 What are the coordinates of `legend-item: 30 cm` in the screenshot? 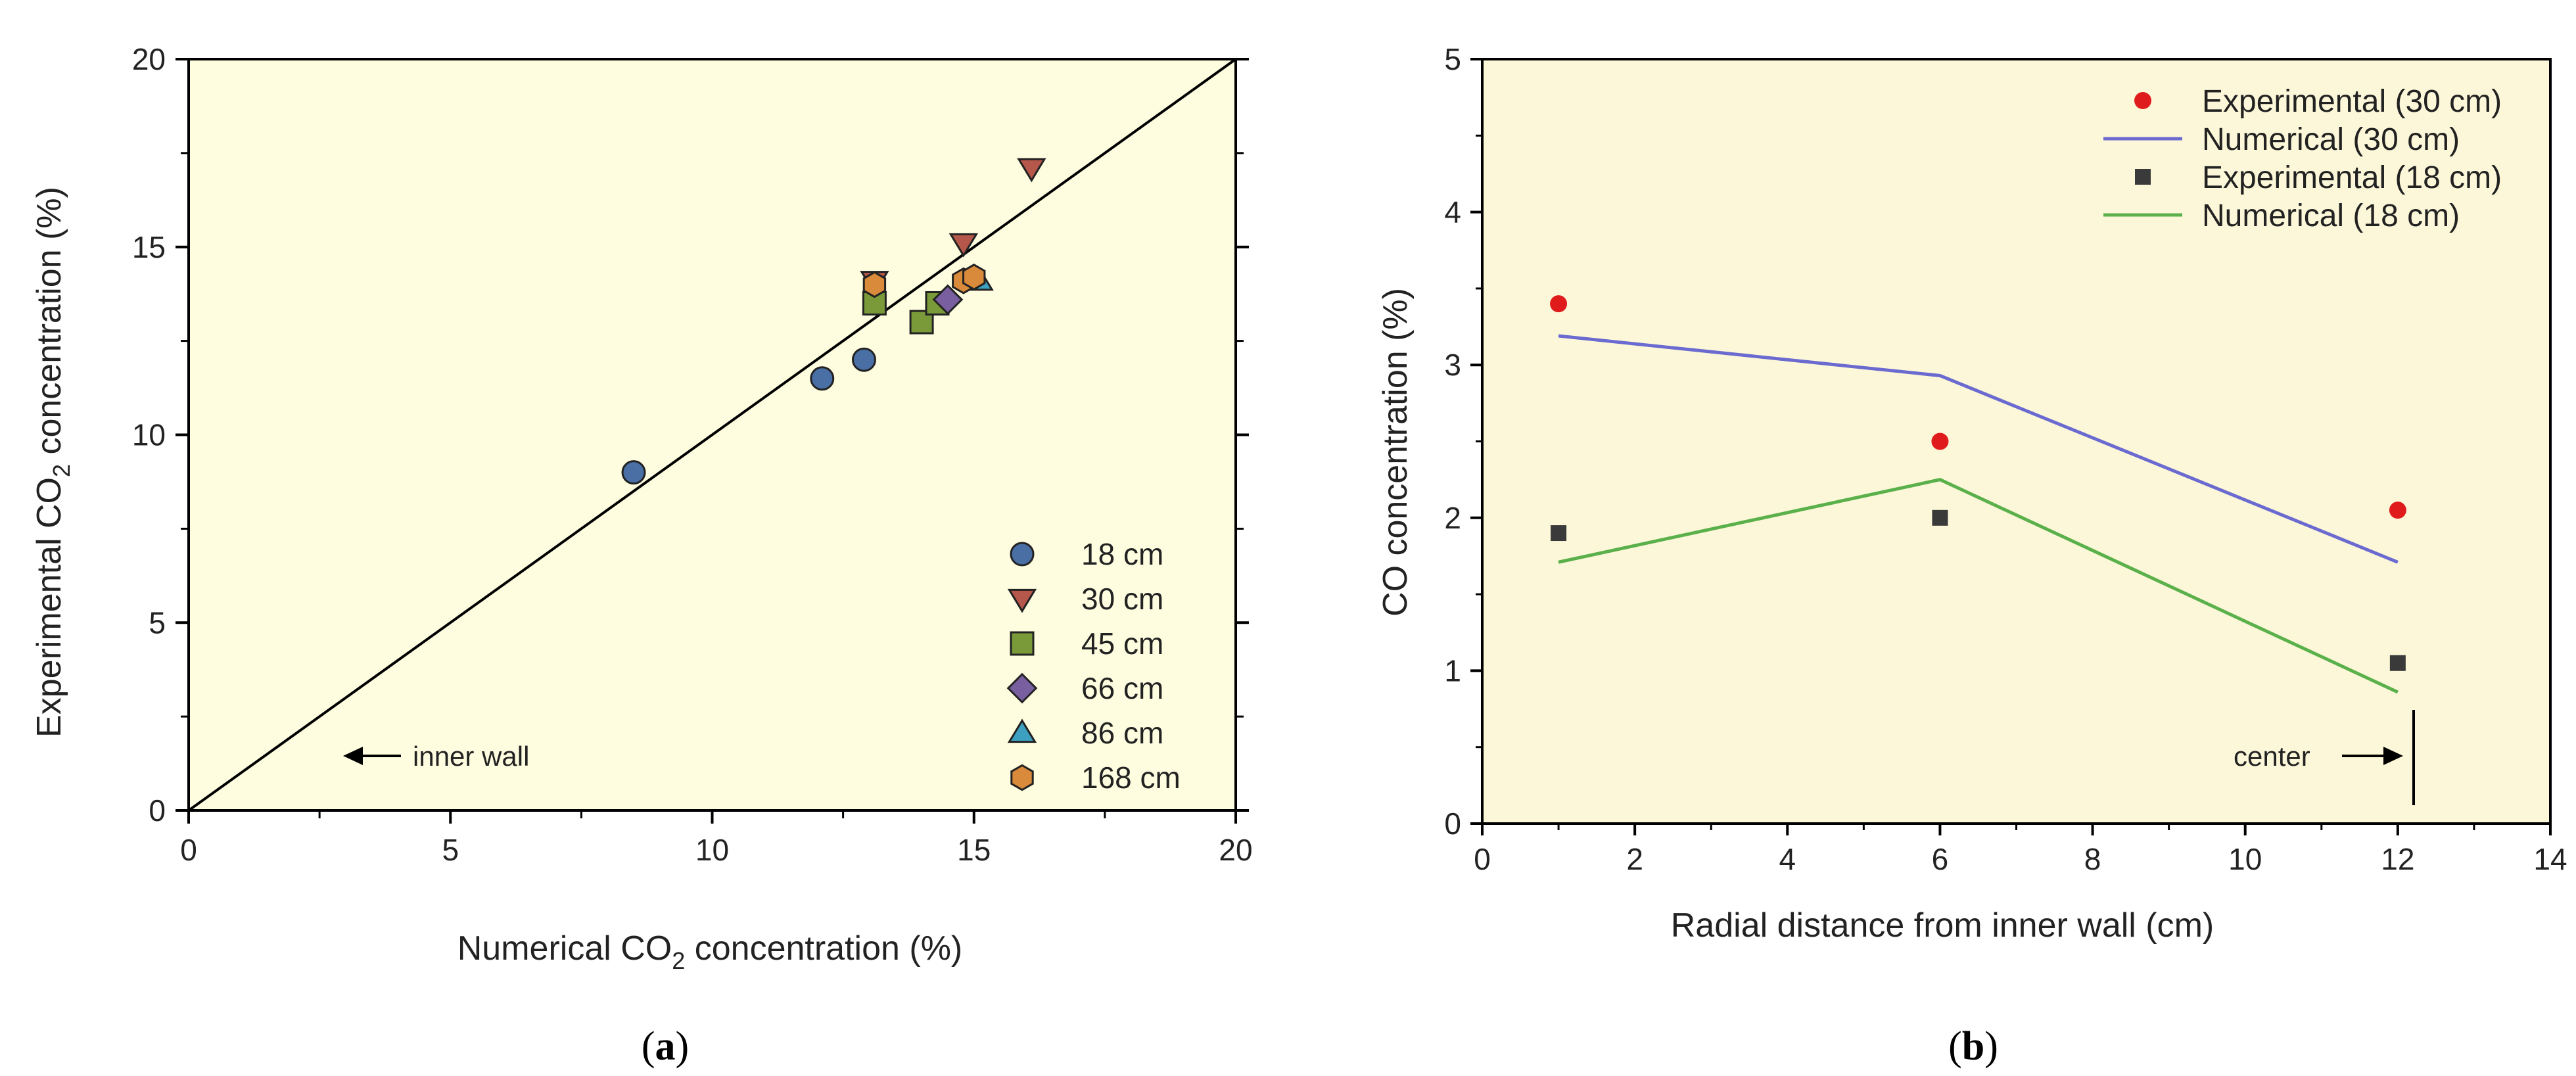 It's located at (1085, 599).